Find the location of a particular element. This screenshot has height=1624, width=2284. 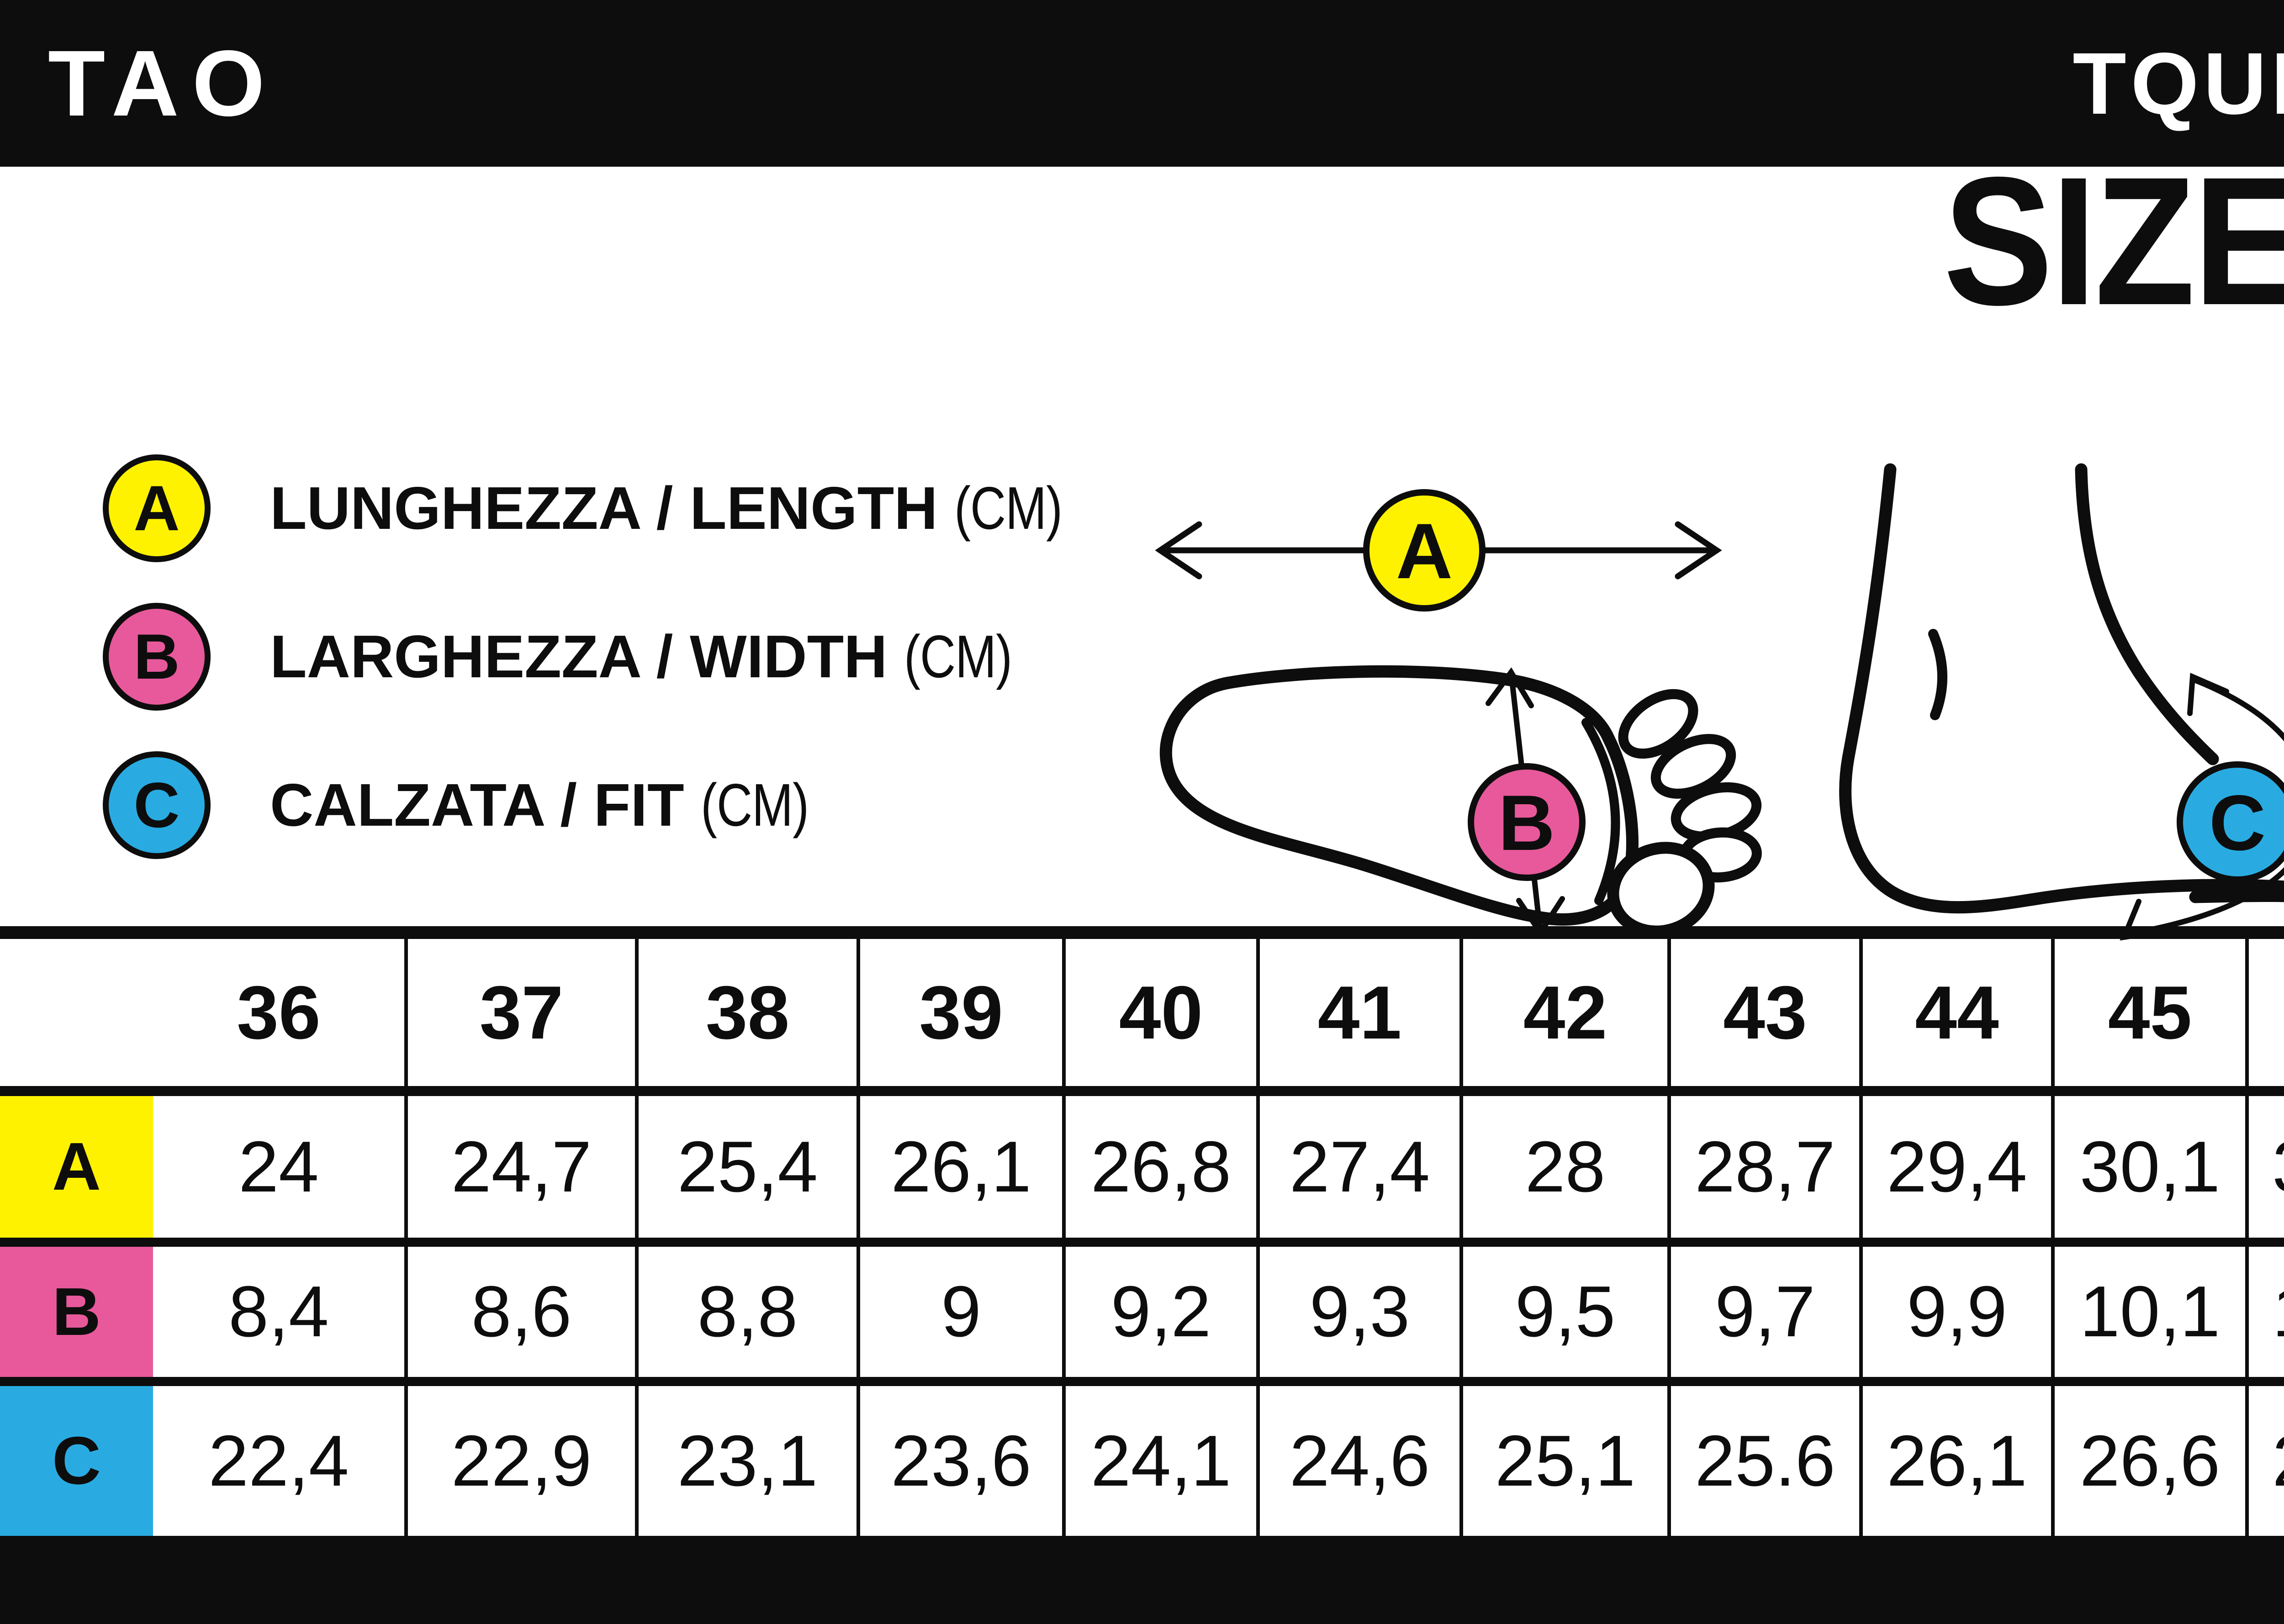

measurement-cell: 9,2 is located at coordinates (1159, 1312).